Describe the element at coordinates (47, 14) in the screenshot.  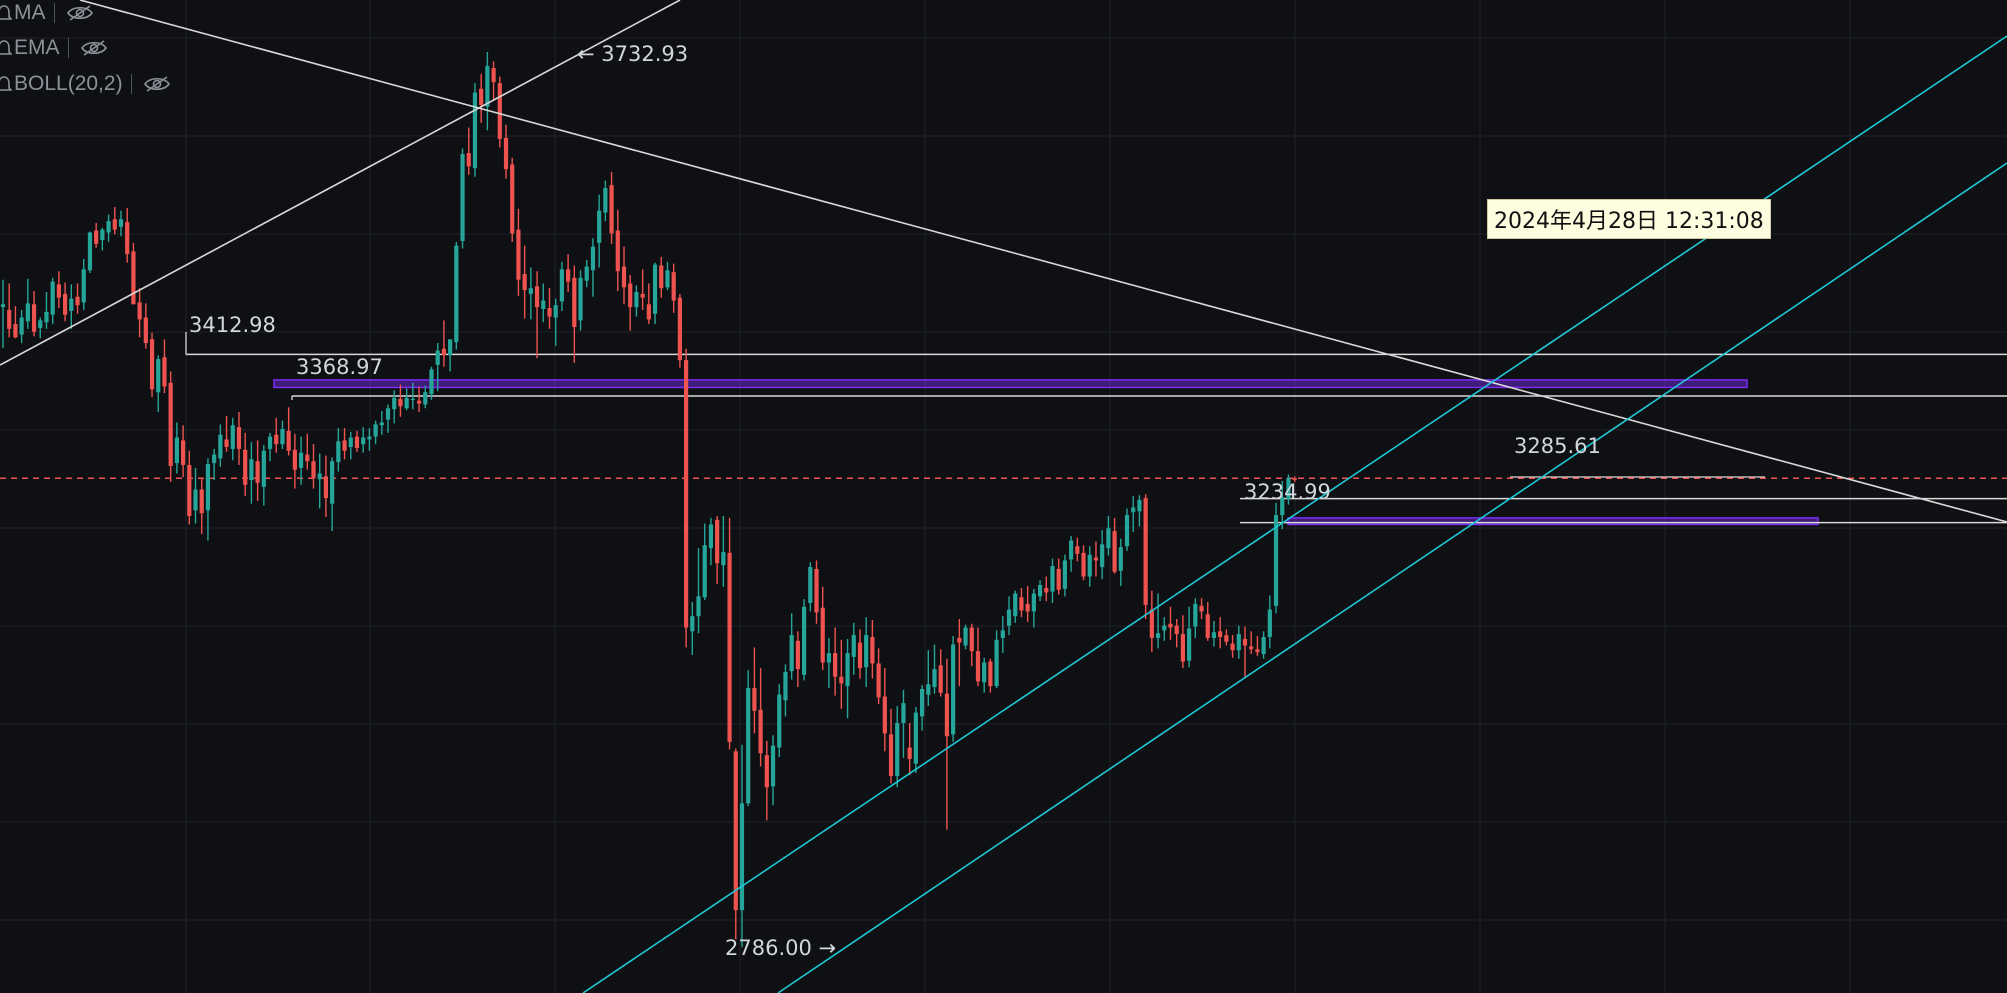
I see `indicator-row-ma: MA` at that location.